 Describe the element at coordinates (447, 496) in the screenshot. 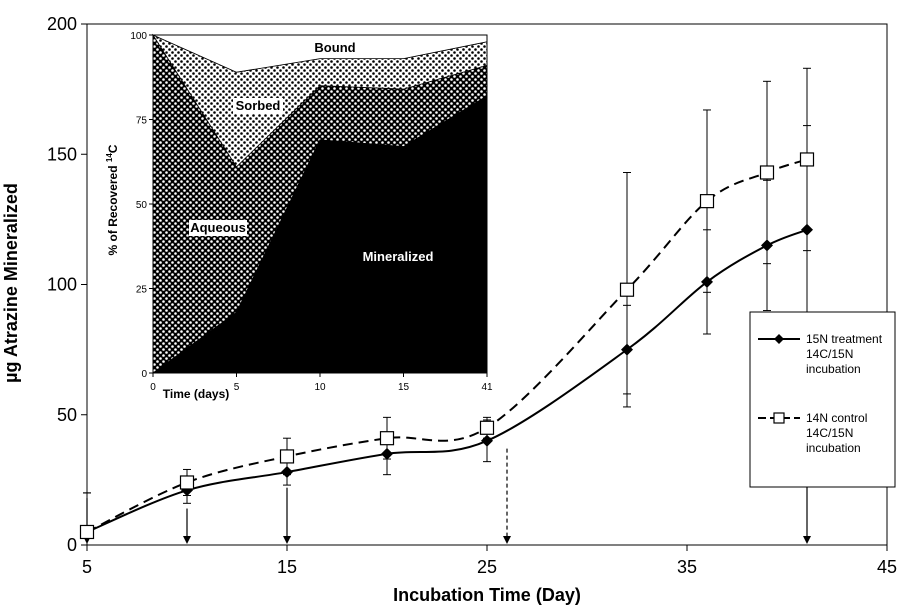

I see `event-arrows` at that location.